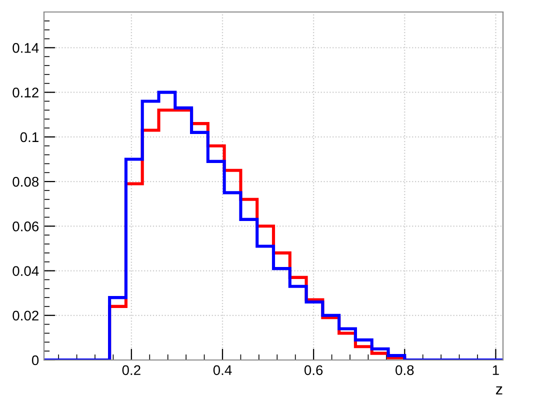 The image size is (533, 412). I want to click on x-tick-label: 0.2, so click(131, 370).